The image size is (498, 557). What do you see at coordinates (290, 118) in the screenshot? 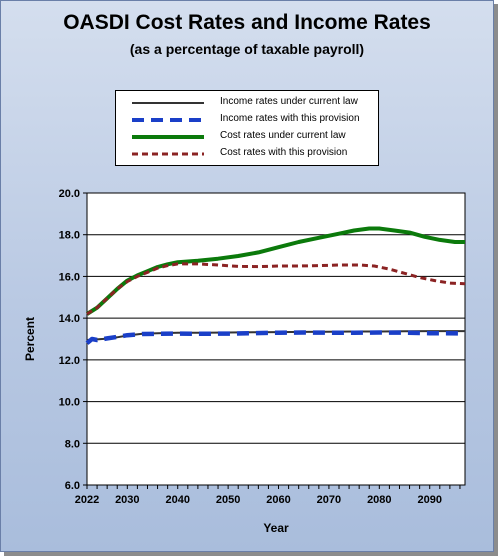
I see `legend-label: Income rates with this provision` at bounding box center [290, 118].